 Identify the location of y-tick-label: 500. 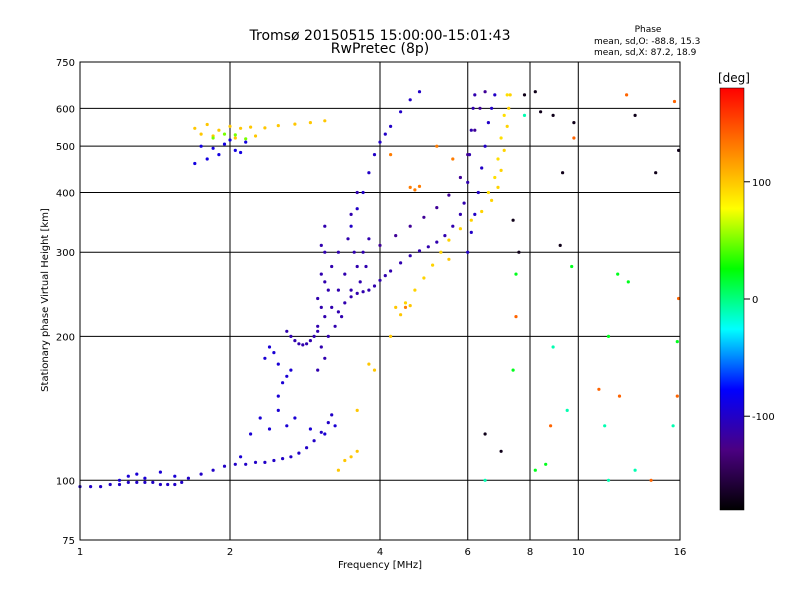
(65, 147).